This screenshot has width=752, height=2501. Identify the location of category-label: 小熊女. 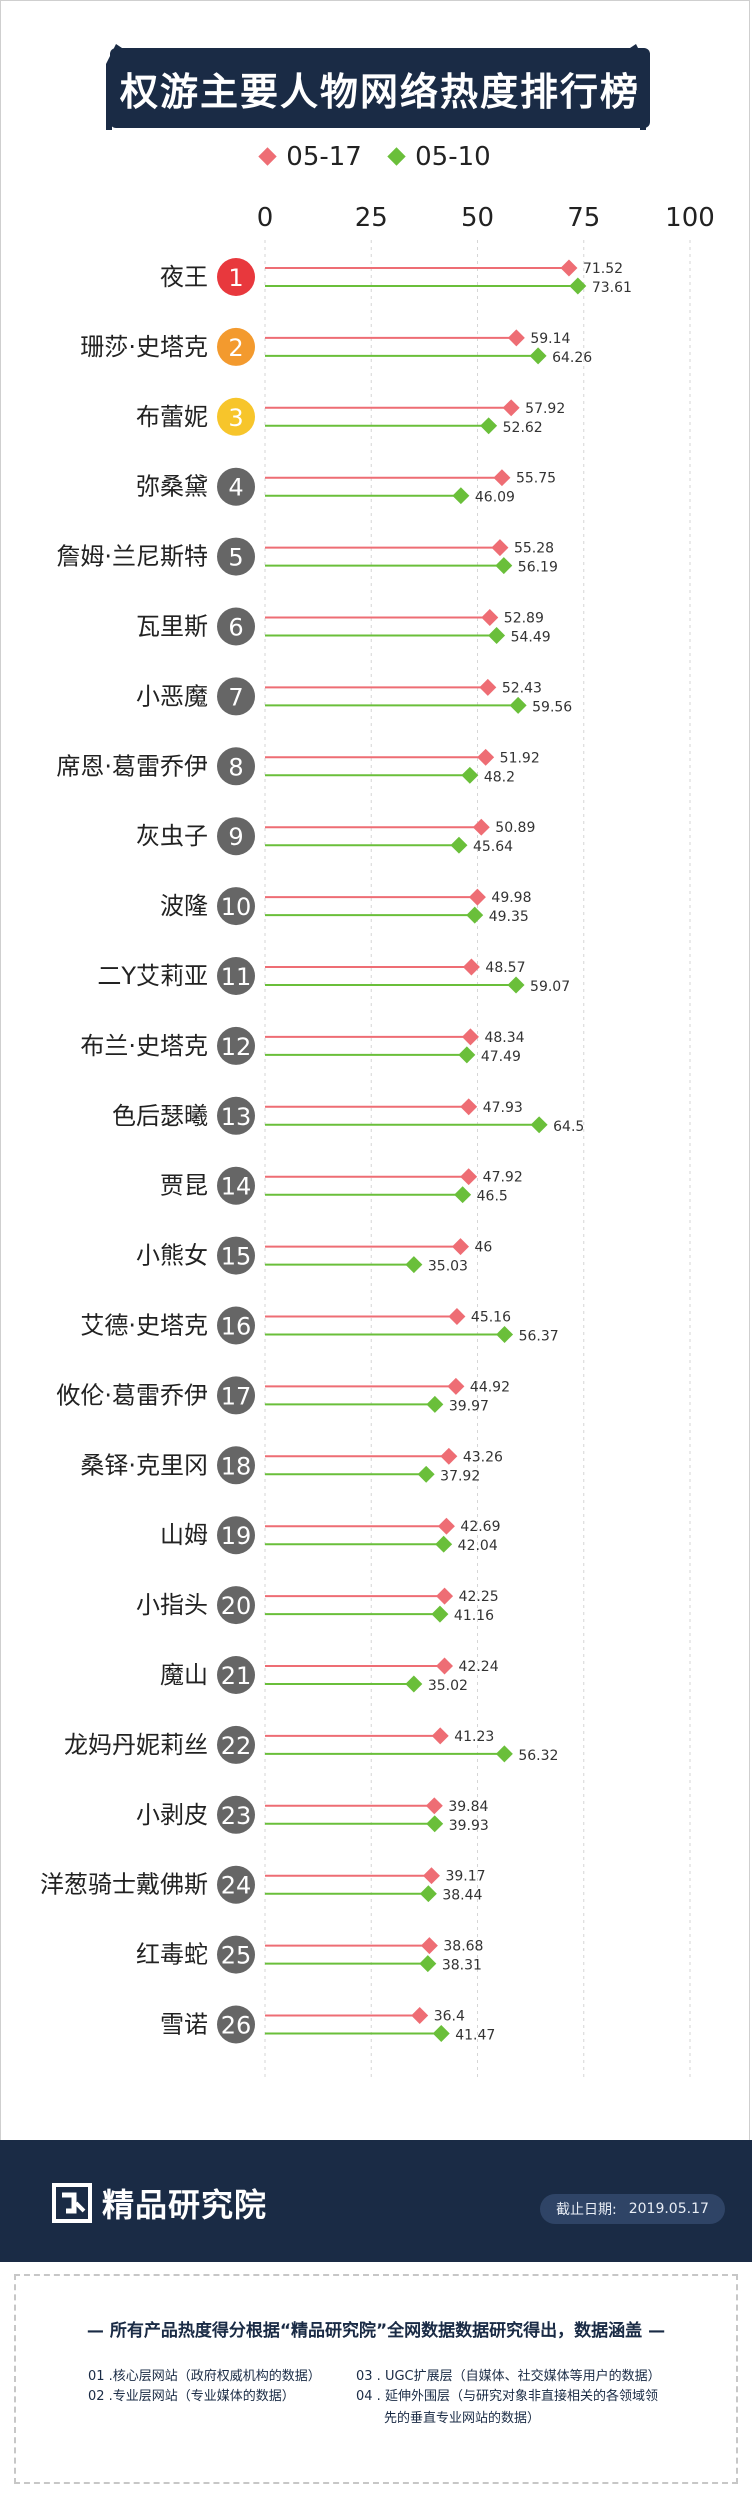
(172, 1256).